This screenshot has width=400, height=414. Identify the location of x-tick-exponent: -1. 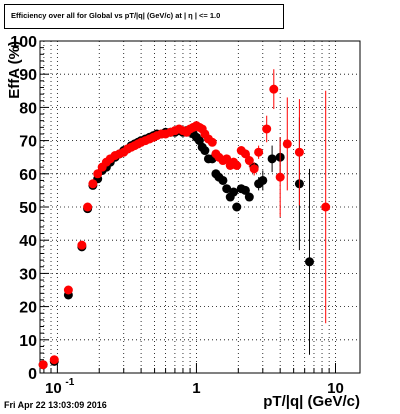
(69, 382).